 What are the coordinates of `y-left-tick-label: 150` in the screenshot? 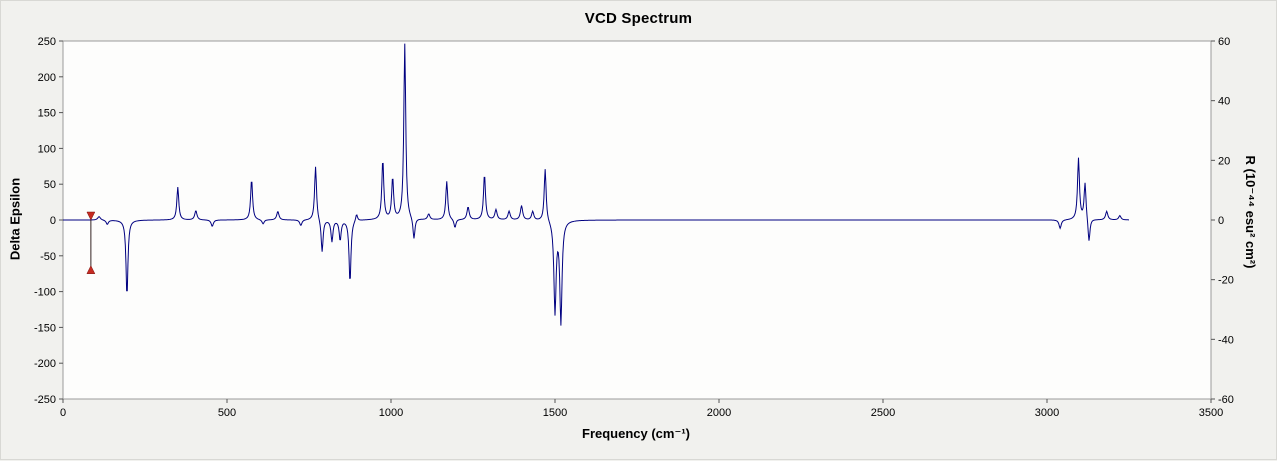 It's located at (47, 114).